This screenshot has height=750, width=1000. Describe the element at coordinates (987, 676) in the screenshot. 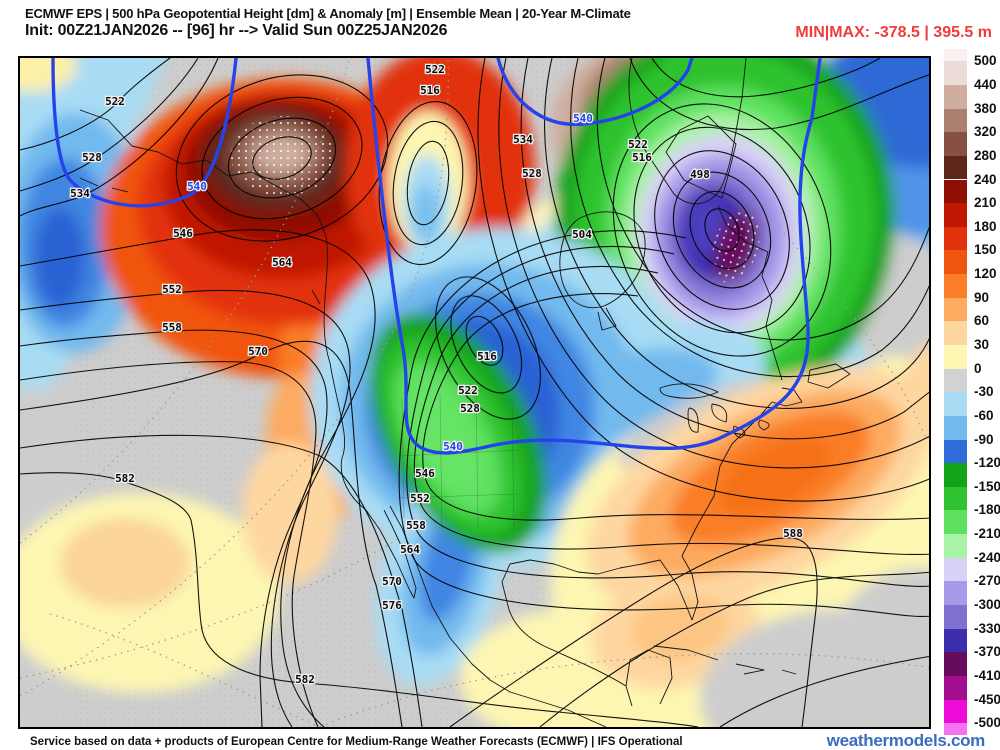

I see `colorbar-tick-label: -410` at that location.